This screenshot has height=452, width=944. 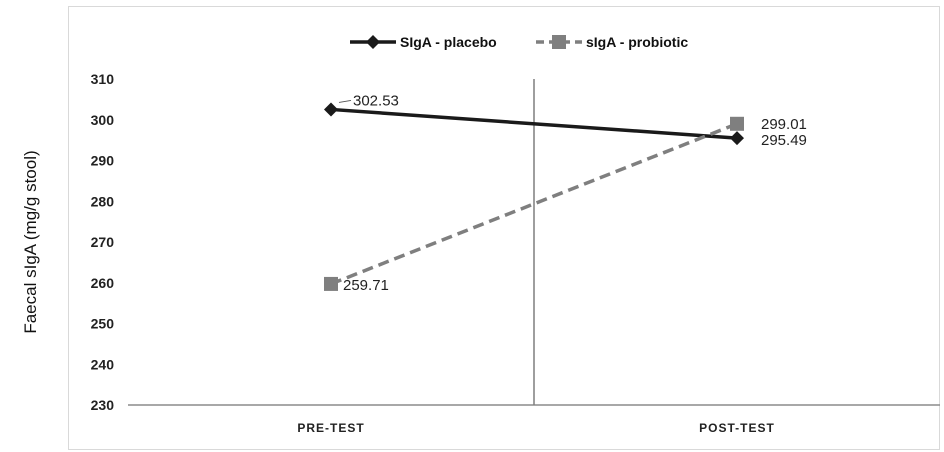 I want to click on series-line-placebo, so click(x=534, y=123).